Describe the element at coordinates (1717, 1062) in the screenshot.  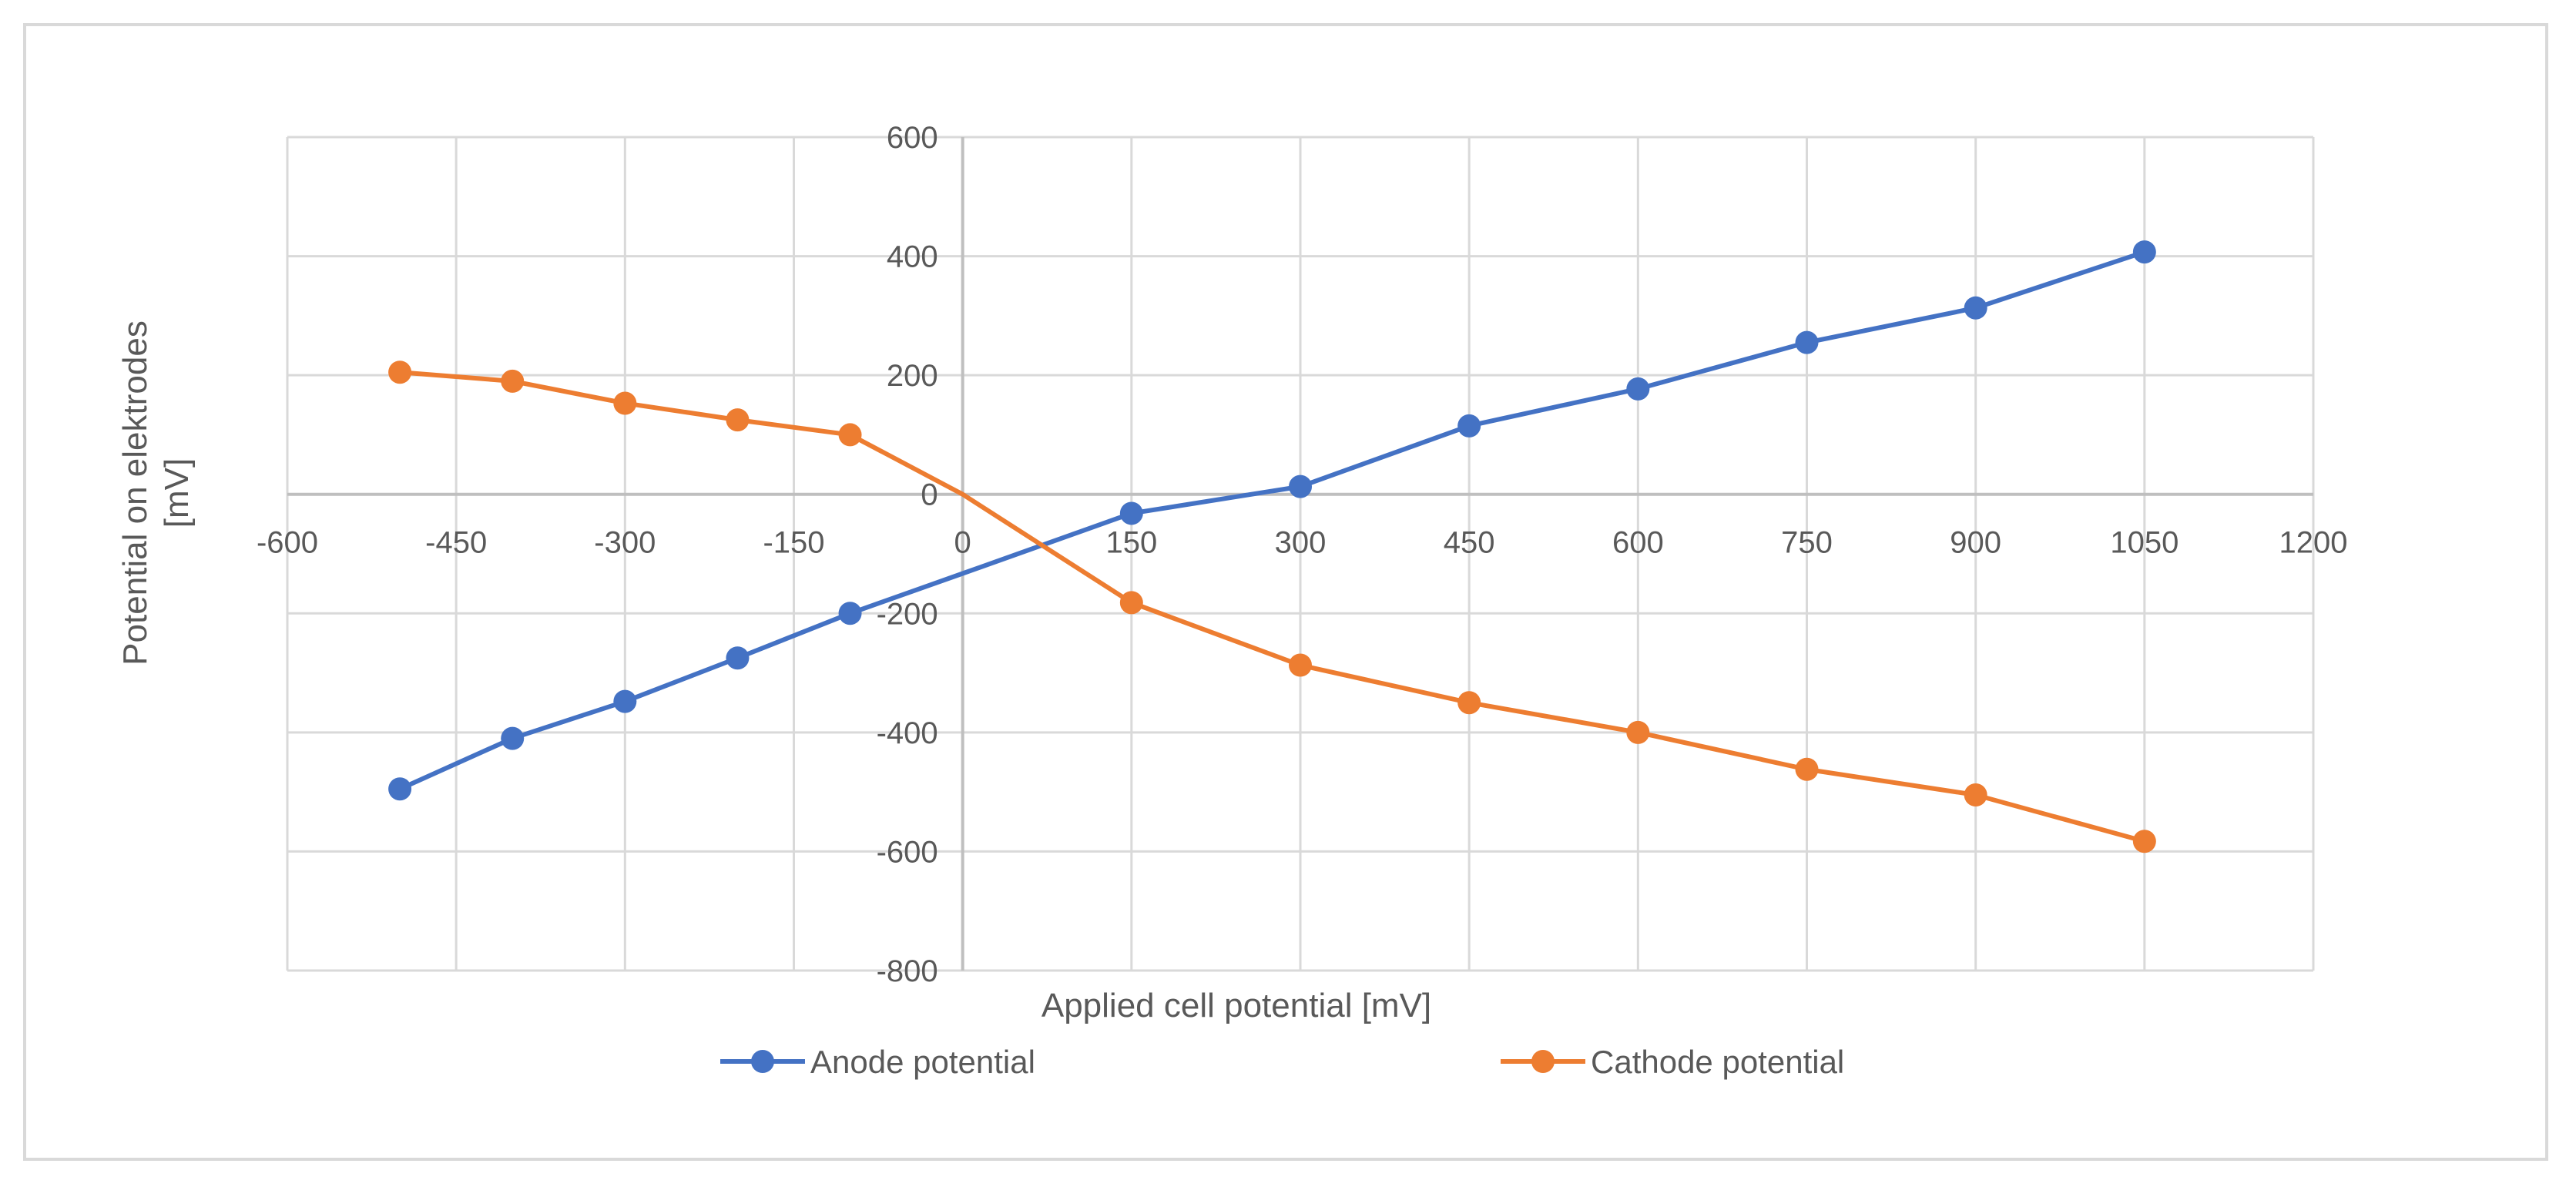
I see `legend-cathode-label: Cathode potential` at that location.